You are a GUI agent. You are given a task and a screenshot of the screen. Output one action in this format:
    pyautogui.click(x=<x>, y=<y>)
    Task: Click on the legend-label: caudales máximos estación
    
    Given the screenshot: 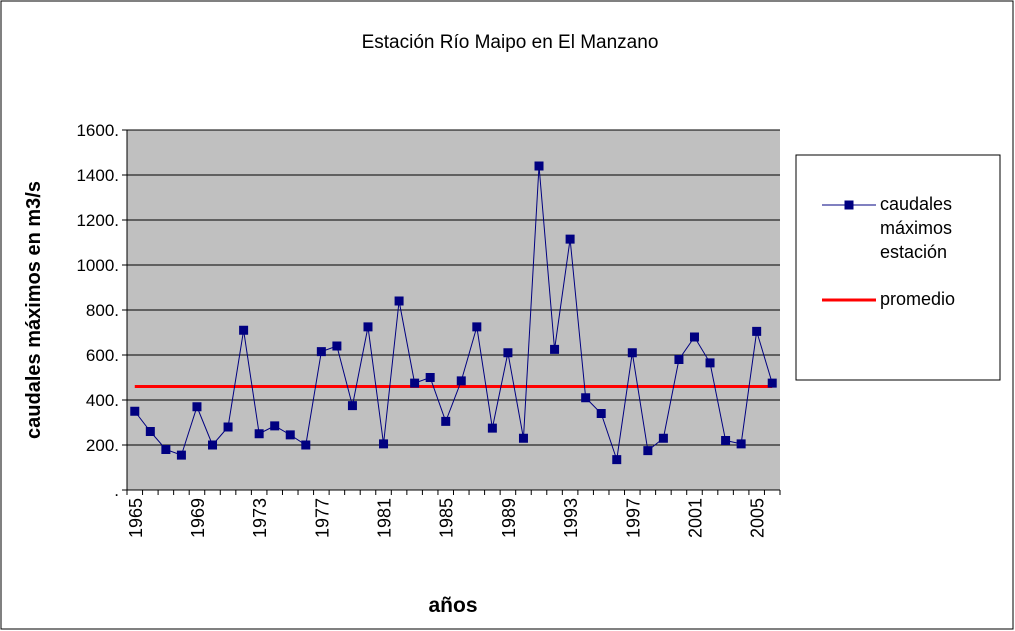 What is the action you would take?
    pyautogui.click(x=916, y=228)
    